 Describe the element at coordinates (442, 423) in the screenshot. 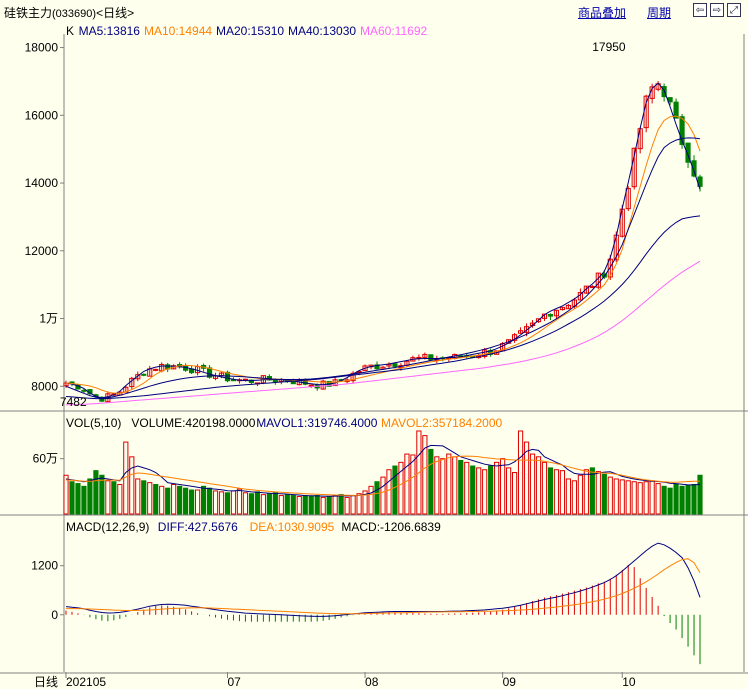

I see `legend-item: MAVOL2:357184.2000` at that location.